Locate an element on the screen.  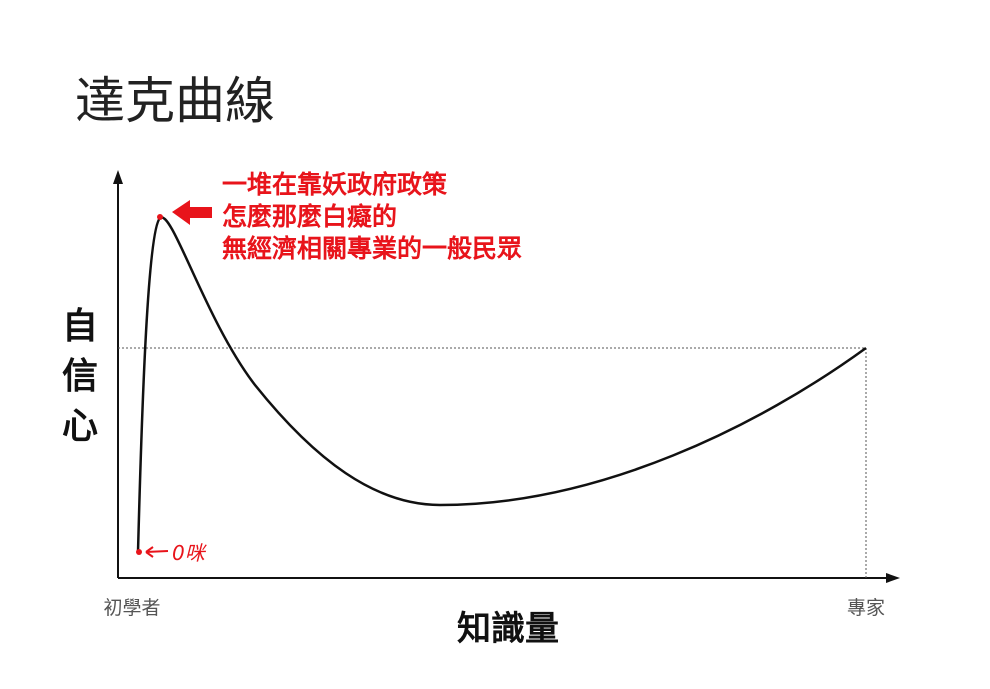
note-arrow is located at coordinates (157, 552).